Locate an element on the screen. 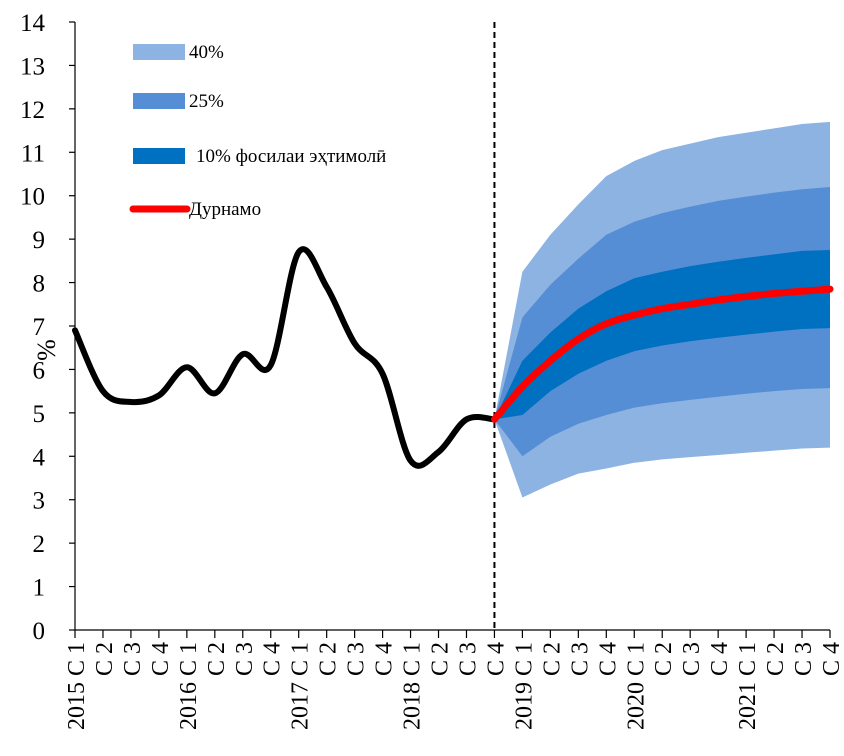 The height and width of the screenshot is (756, 844). x-tick-label: 2021 С 1 is located at coordinates (748, 686).